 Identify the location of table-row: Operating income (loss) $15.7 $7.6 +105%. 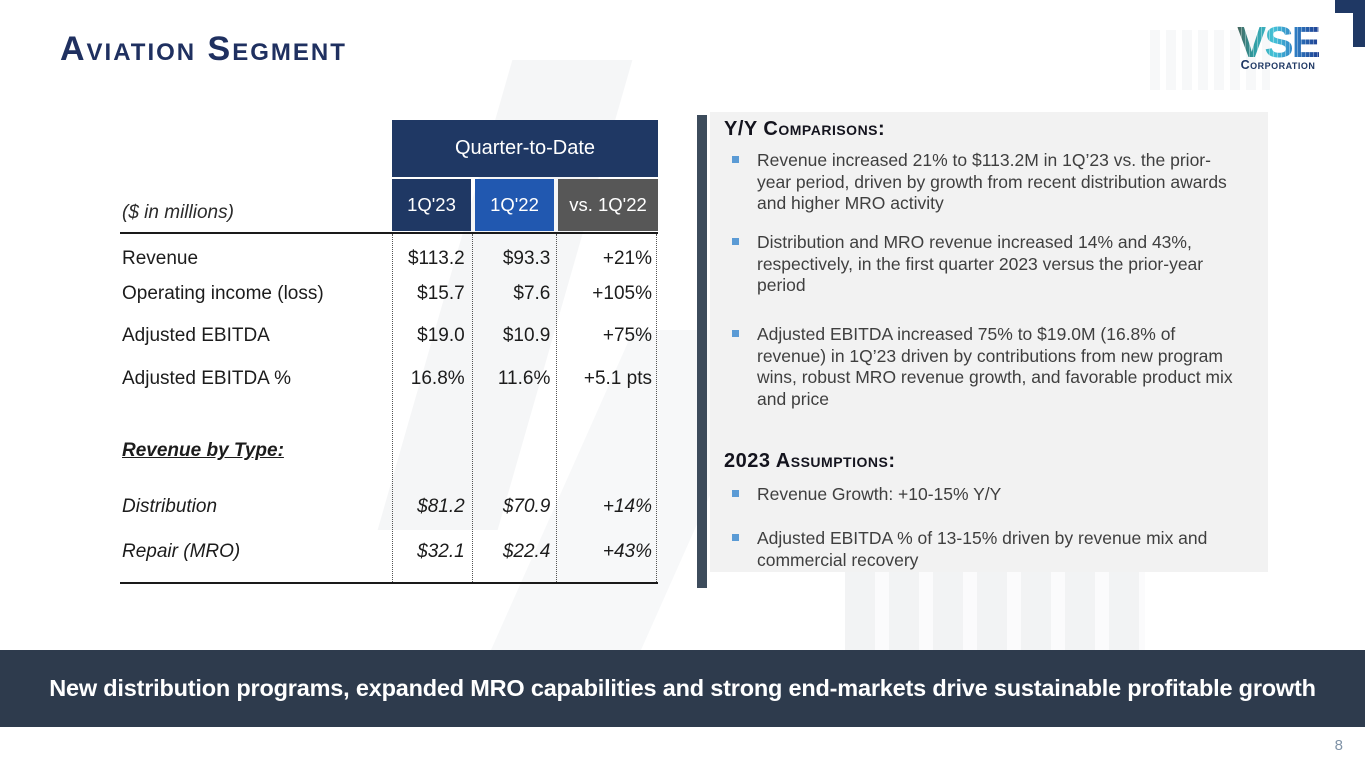
(389, 294).